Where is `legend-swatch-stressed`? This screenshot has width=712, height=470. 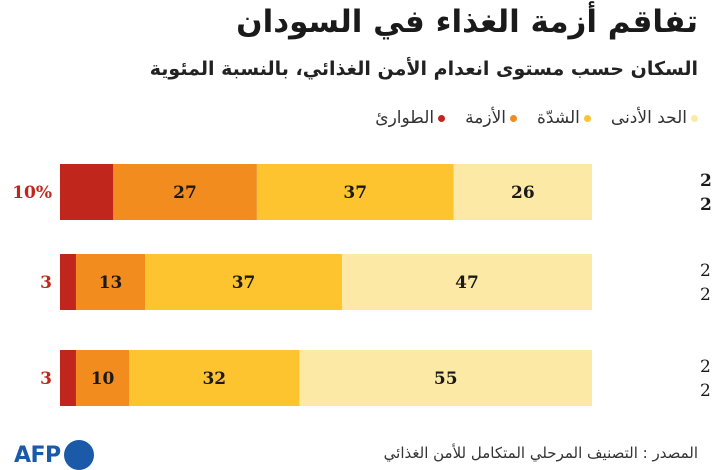 legend-swatch-stressed is located at coordinates (587, 118).